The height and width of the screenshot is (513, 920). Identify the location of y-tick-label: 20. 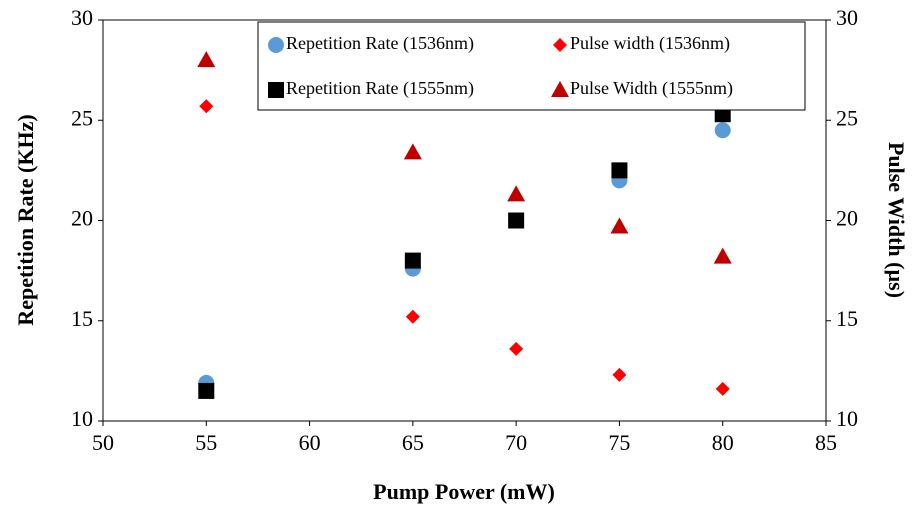
(82, 218).